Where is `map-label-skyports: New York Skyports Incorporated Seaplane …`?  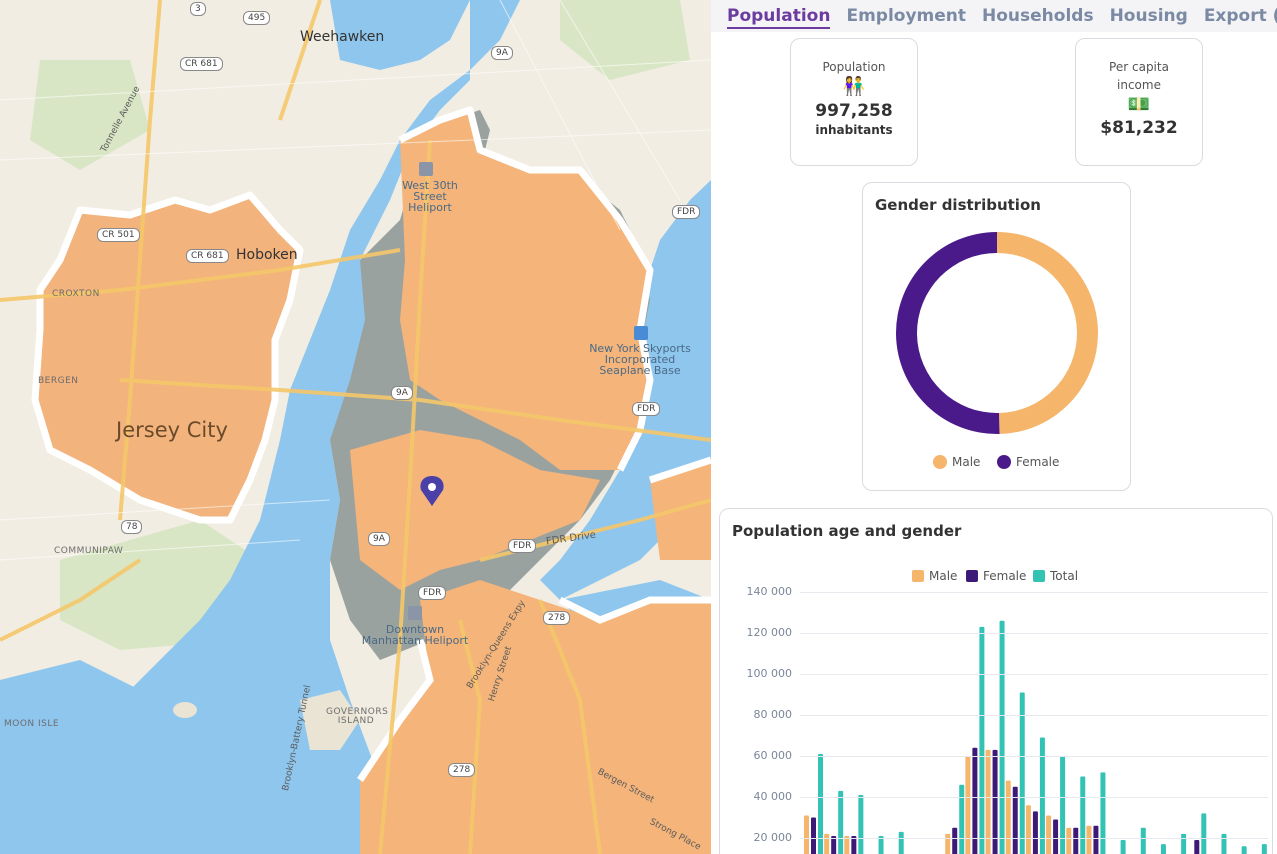
map-label-skyports: New York Skyports Incorporated Seaplane … is located at coordinates (640, 359).